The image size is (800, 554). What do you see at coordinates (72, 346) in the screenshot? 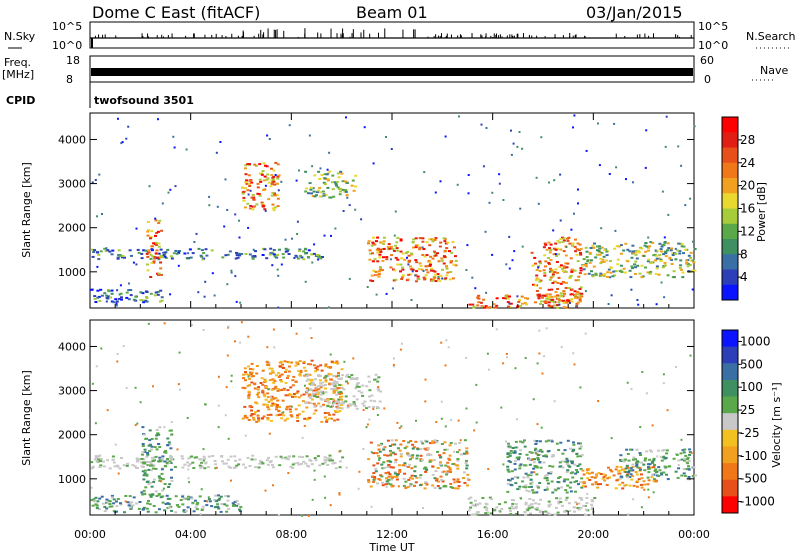
I see `y-tick-label: 4000` at bounding box center [72, 346].